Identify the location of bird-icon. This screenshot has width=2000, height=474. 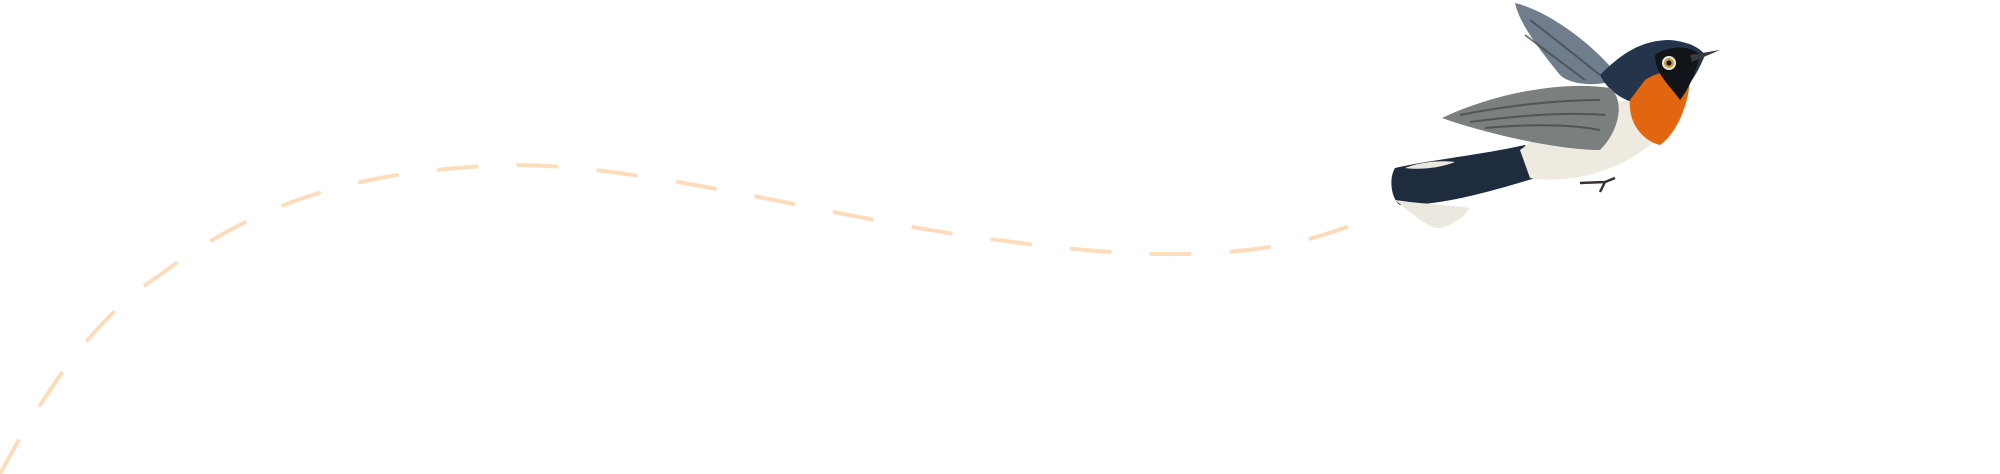
(1555, 116).